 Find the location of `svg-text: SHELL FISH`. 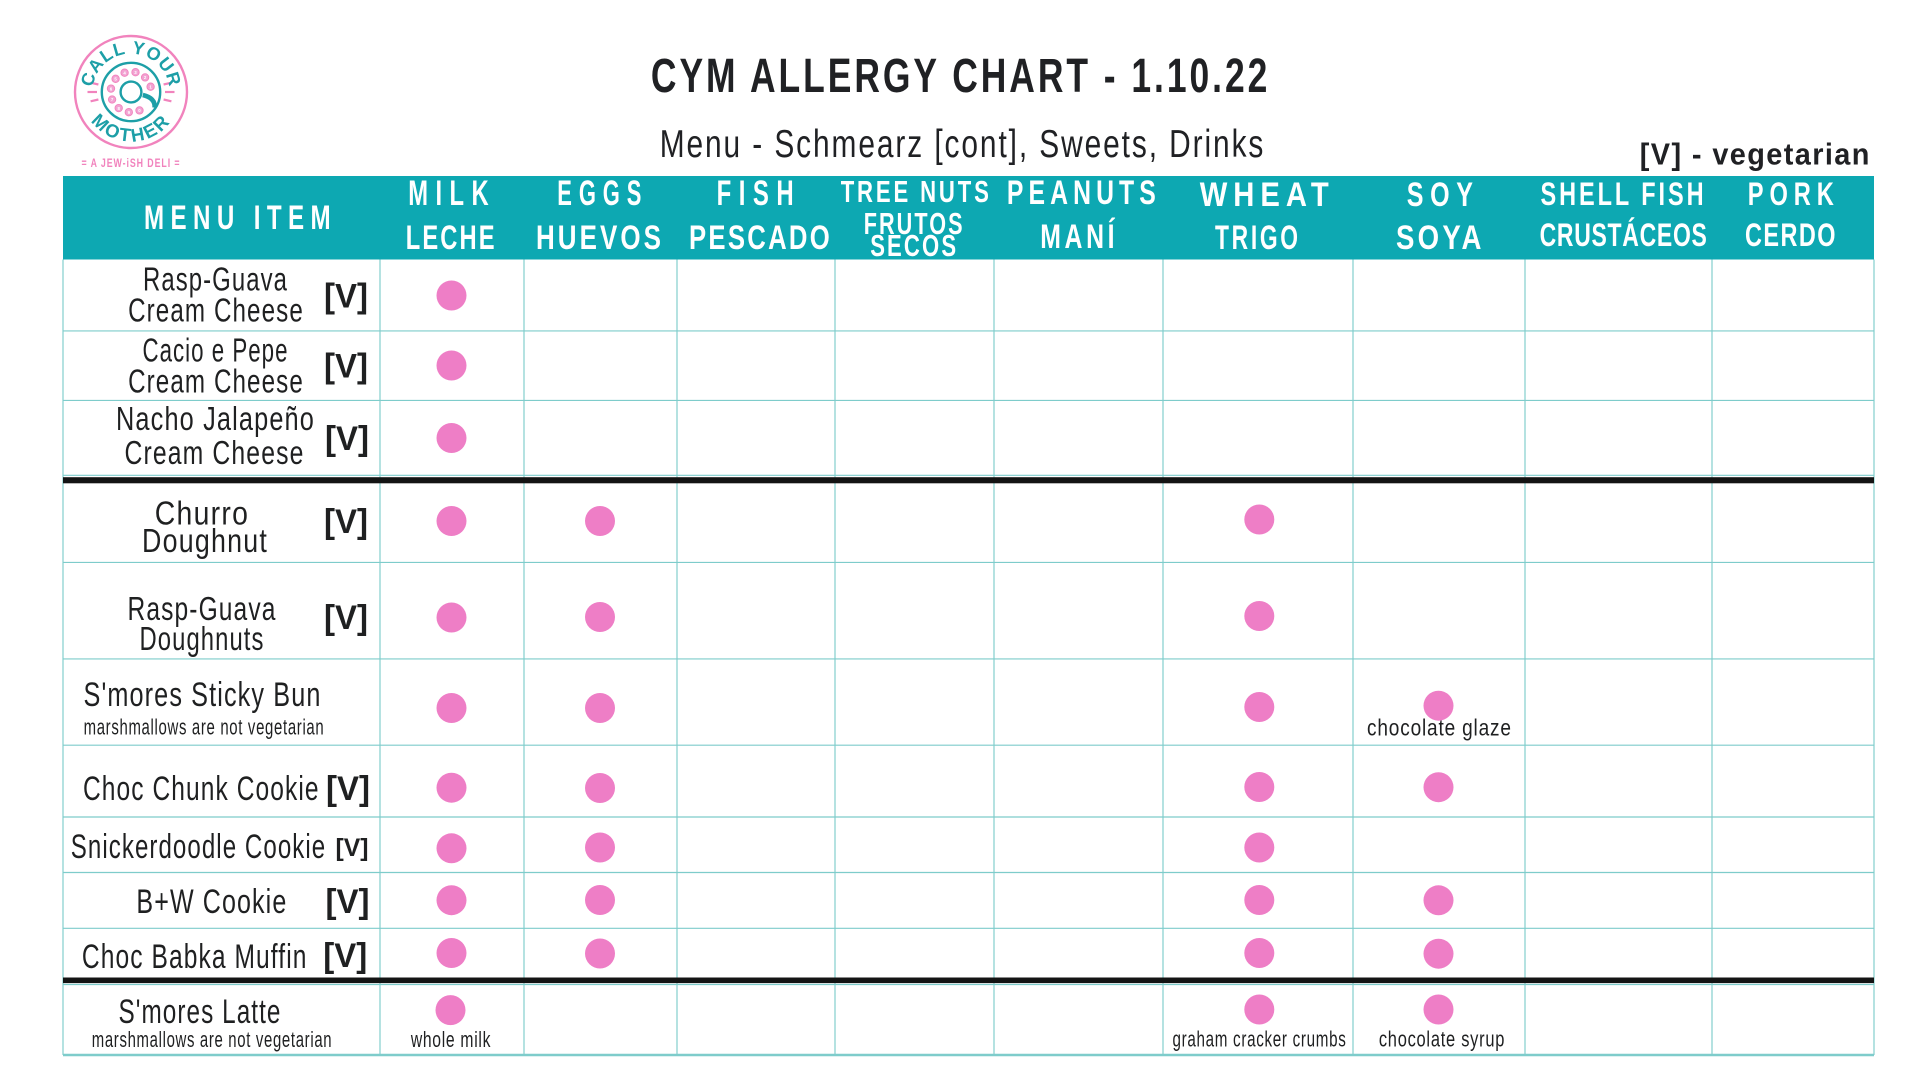

svg-text: SHELL FISH is located at coordinates (1624, 194).